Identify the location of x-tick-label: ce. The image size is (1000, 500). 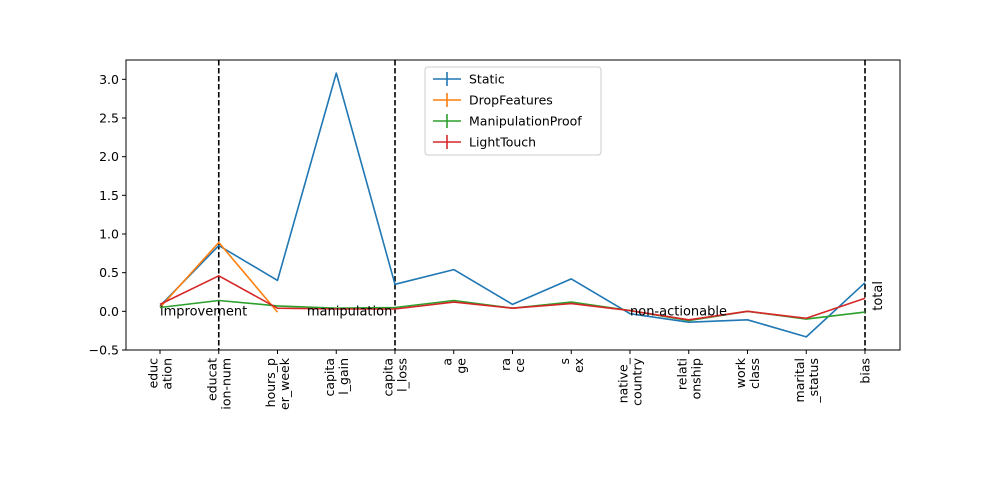
(519, 365).